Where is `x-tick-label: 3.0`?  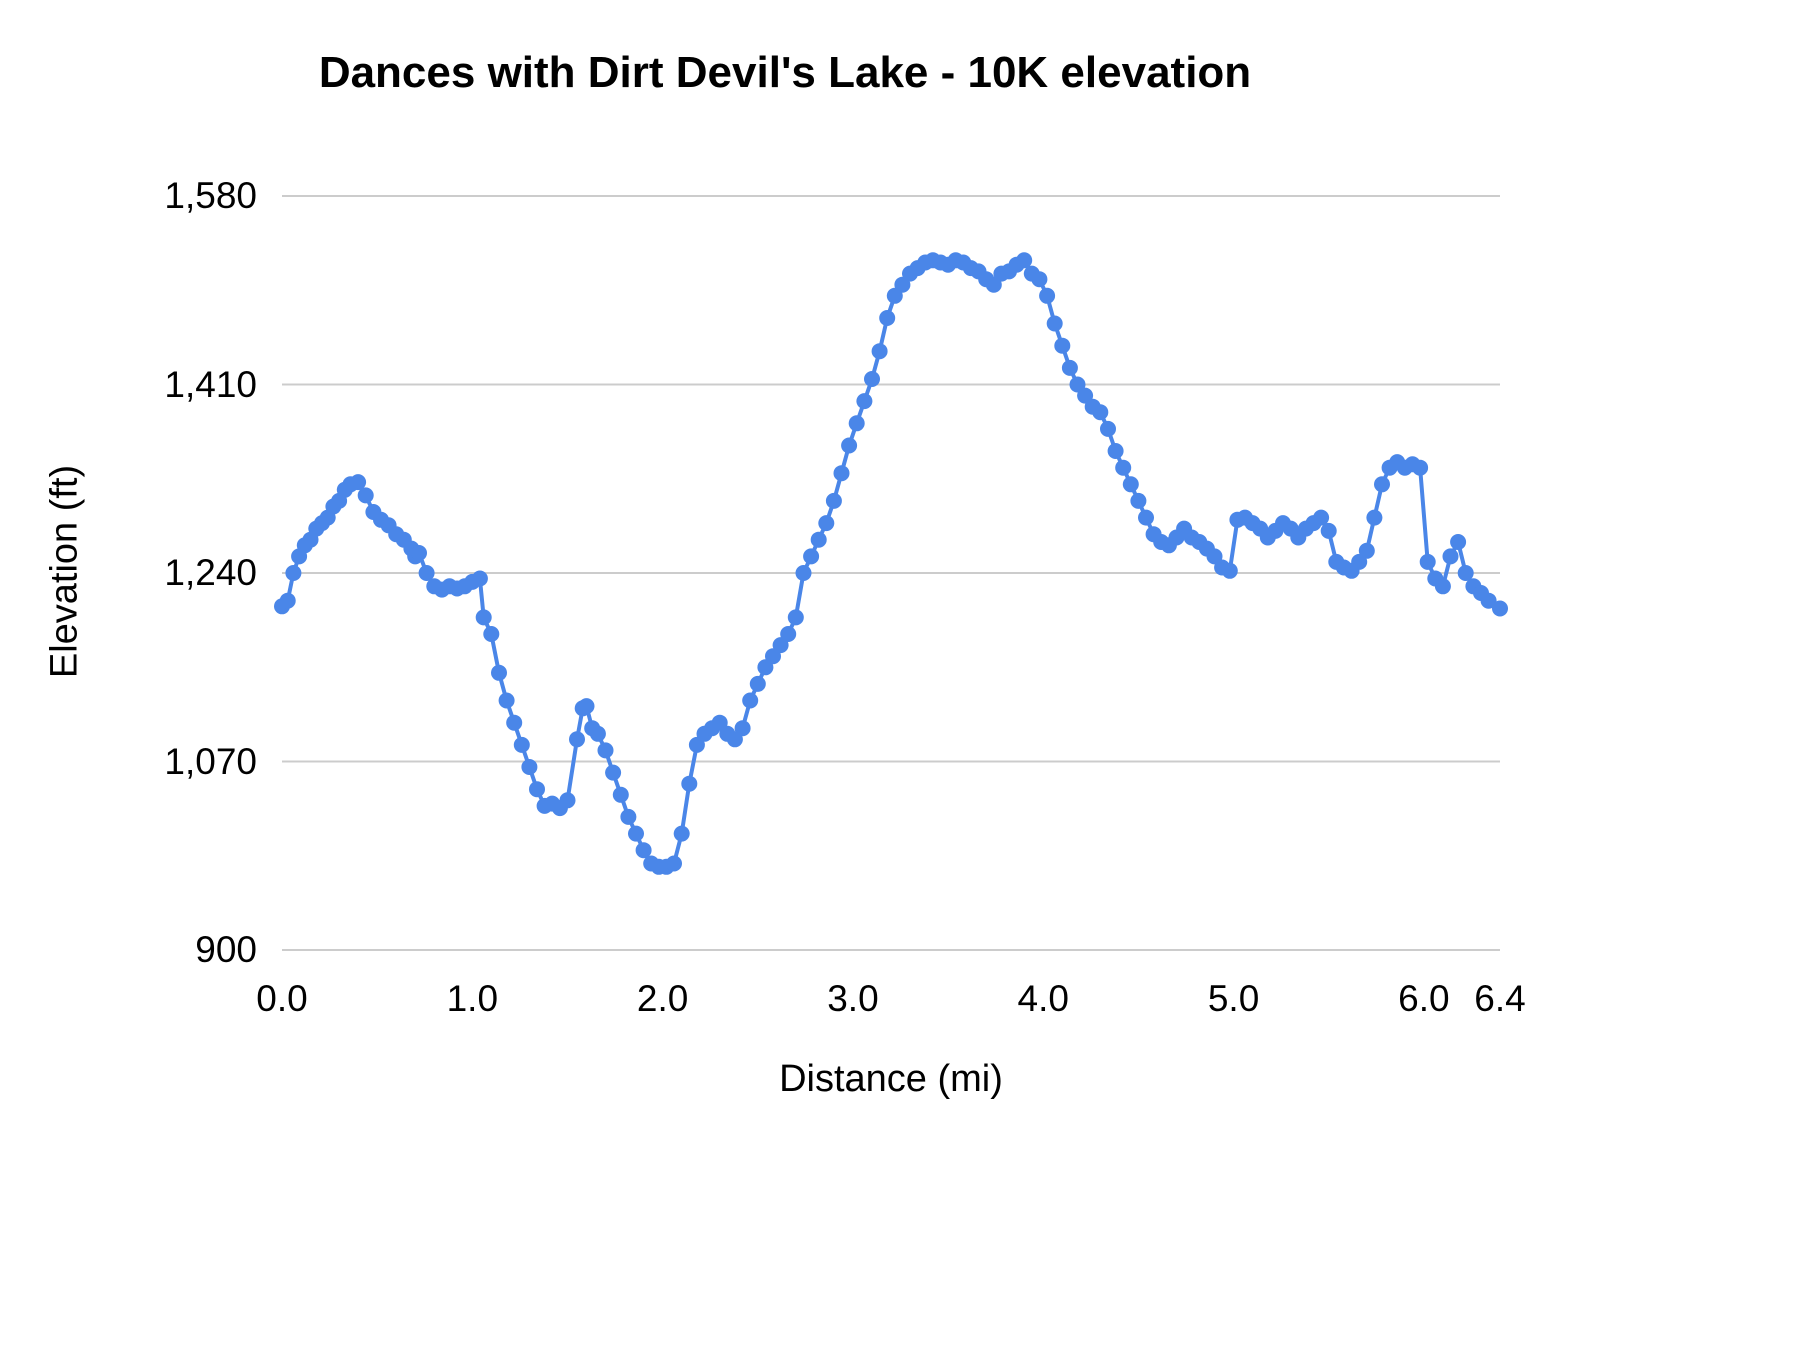
x-tick-label: 3.0 is located at coordinates (853, 998).